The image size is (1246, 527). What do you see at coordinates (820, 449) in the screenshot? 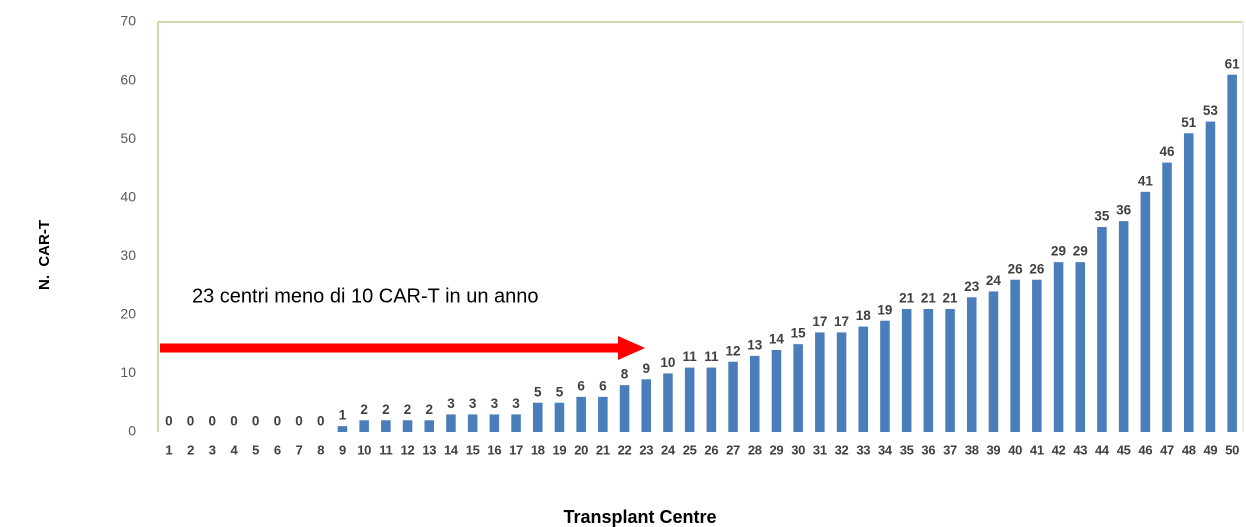
I see `x-tick-label: 31` at bounding box center [820, 449].